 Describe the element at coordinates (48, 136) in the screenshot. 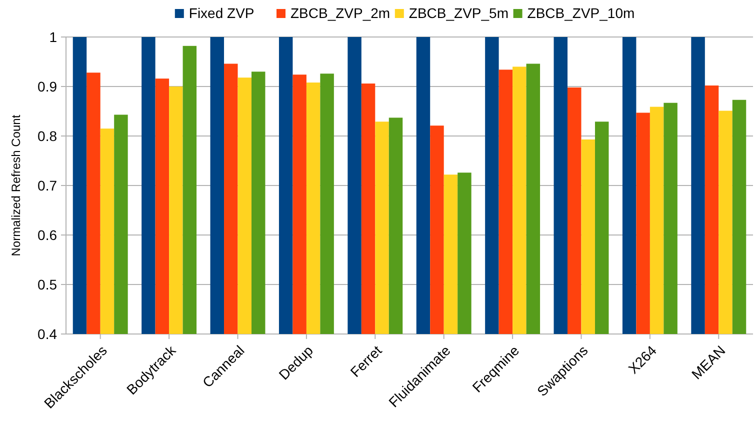

I see `y-tick-label: 0.8` at that location.